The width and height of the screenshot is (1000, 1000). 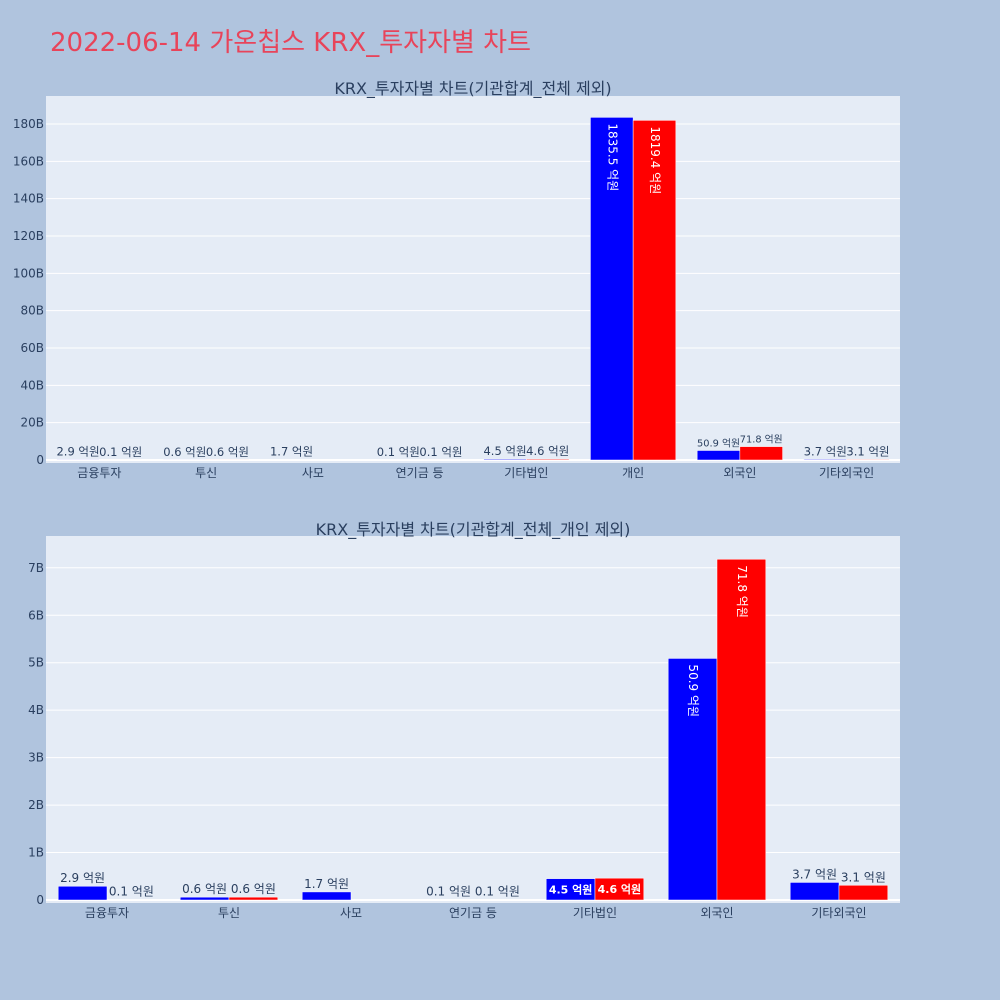 I want to click on y-tick-label: 160B, so click(x=28, y=161).